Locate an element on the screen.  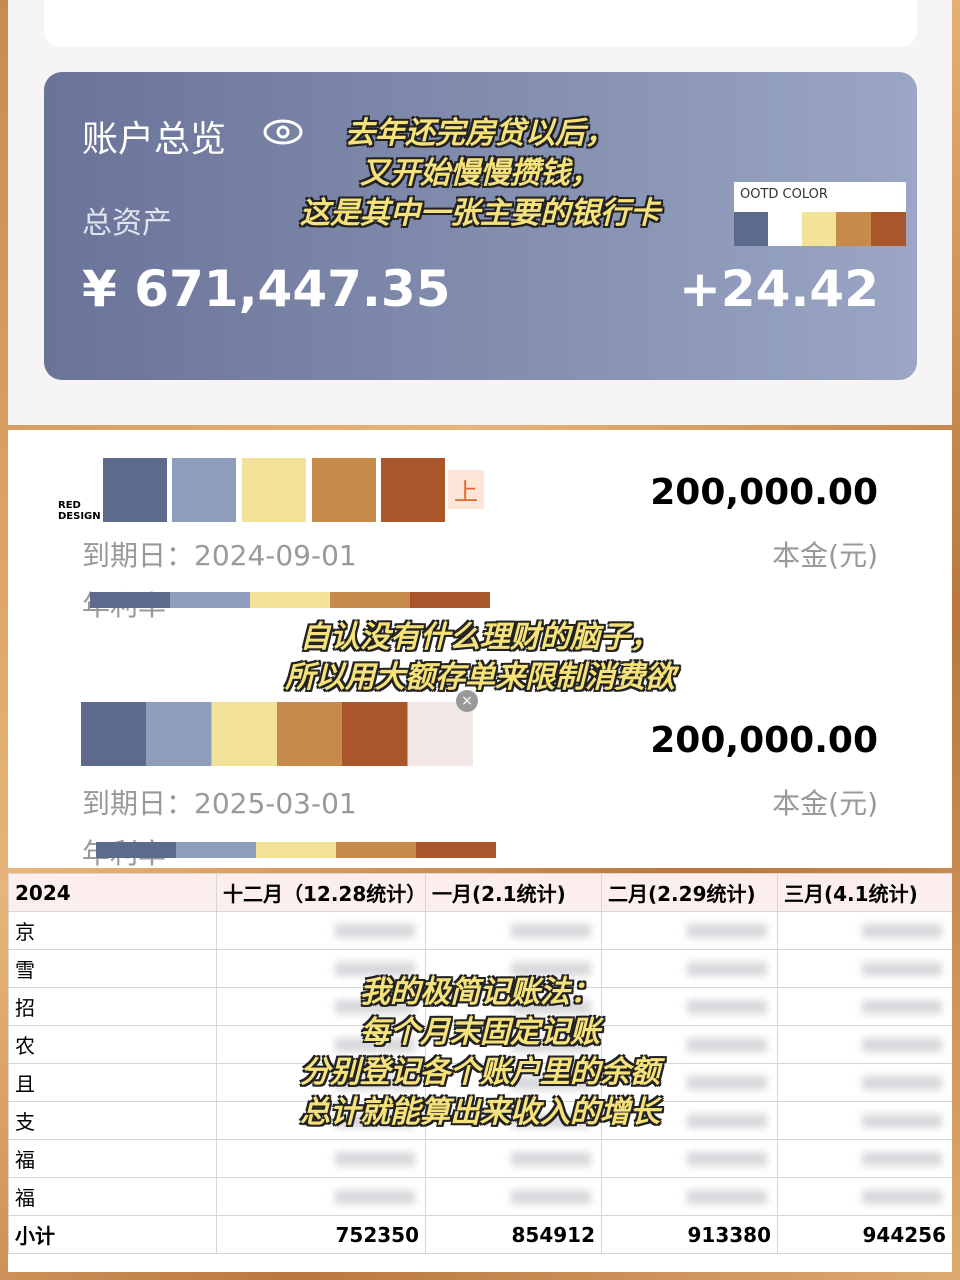
brand: RED DESIGN is located at coordinates (79, 511).